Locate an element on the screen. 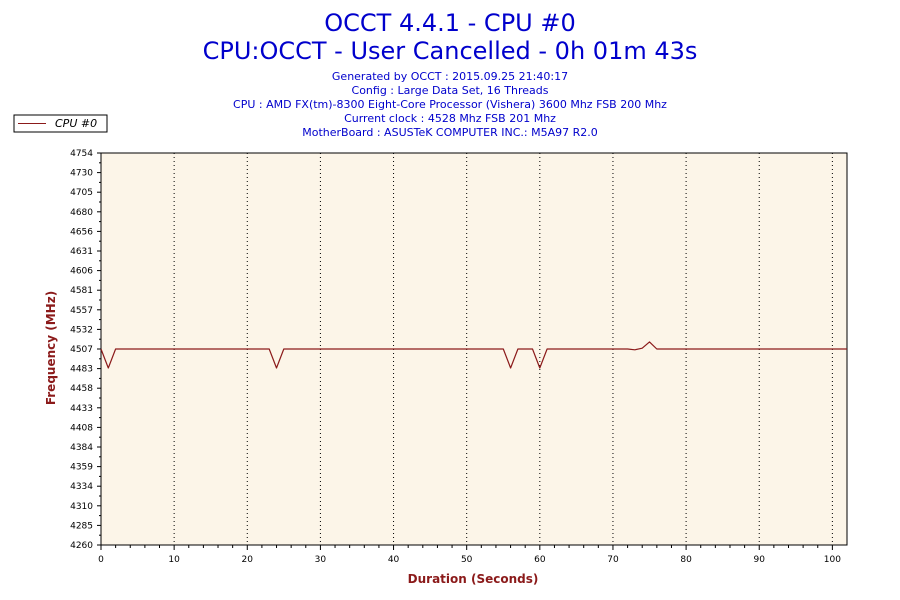 This screenshot has height=600, width=900. chart-subtitle: CPU:OCCT - User Cancelled - 0h 01m 43s is located at coordinates (450, 51).